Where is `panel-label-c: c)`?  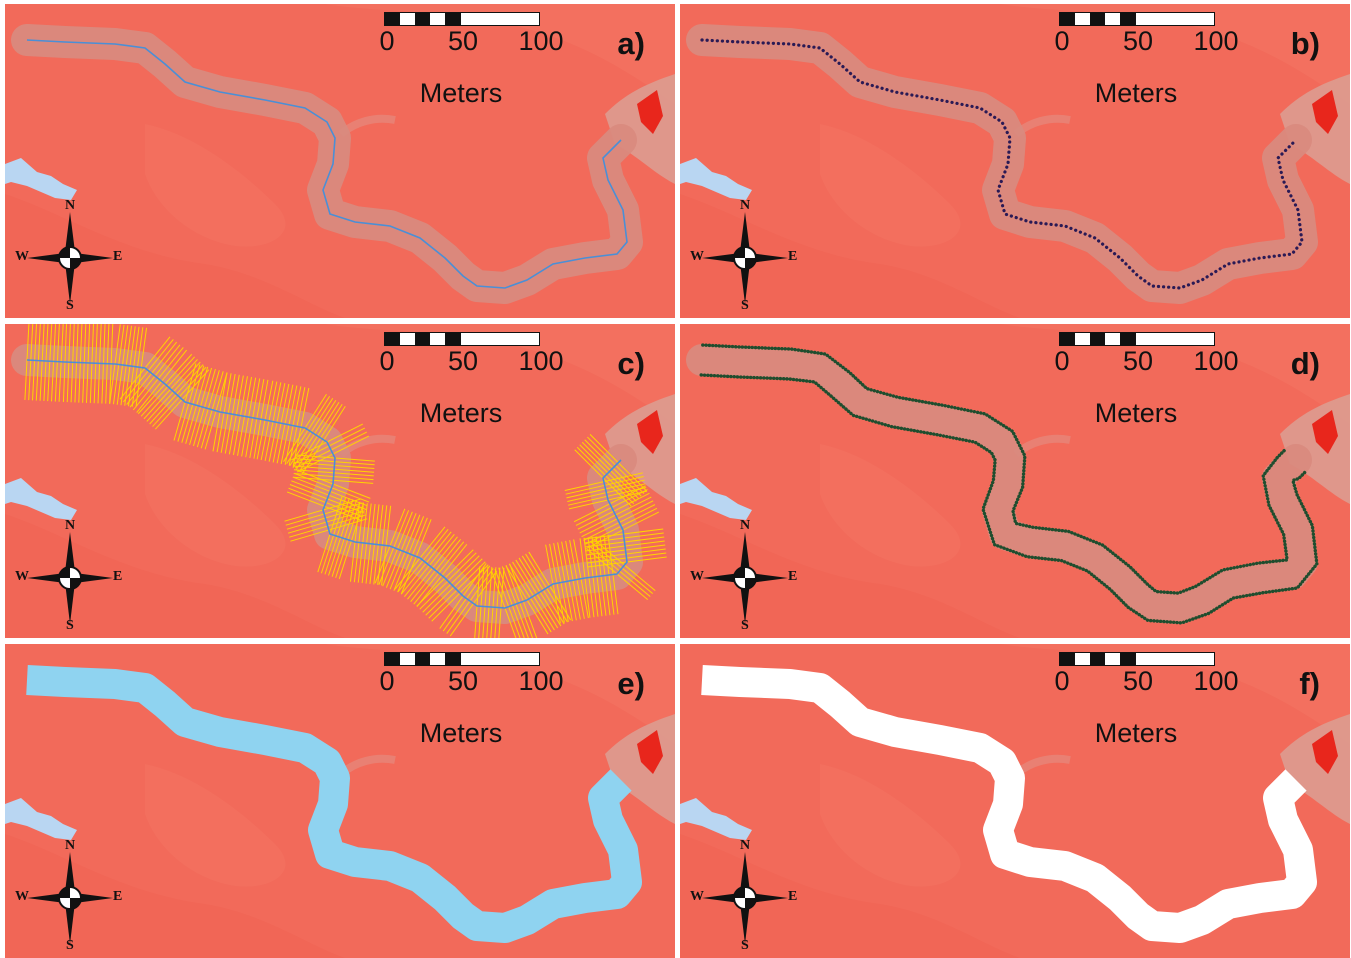
panel-label-c: c) is located at coordinates (631, 363).